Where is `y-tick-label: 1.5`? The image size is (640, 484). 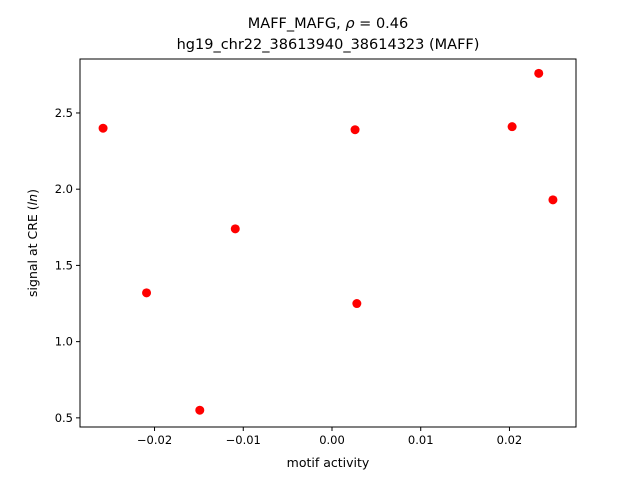
y-tick-label: 1.5 is located at coordinates (64, 265).